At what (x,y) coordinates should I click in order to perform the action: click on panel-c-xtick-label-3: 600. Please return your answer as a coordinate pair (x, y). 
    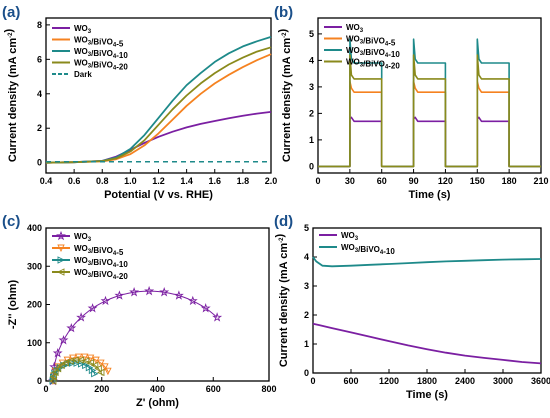
    Looking at the image, I should click on (213, 389).